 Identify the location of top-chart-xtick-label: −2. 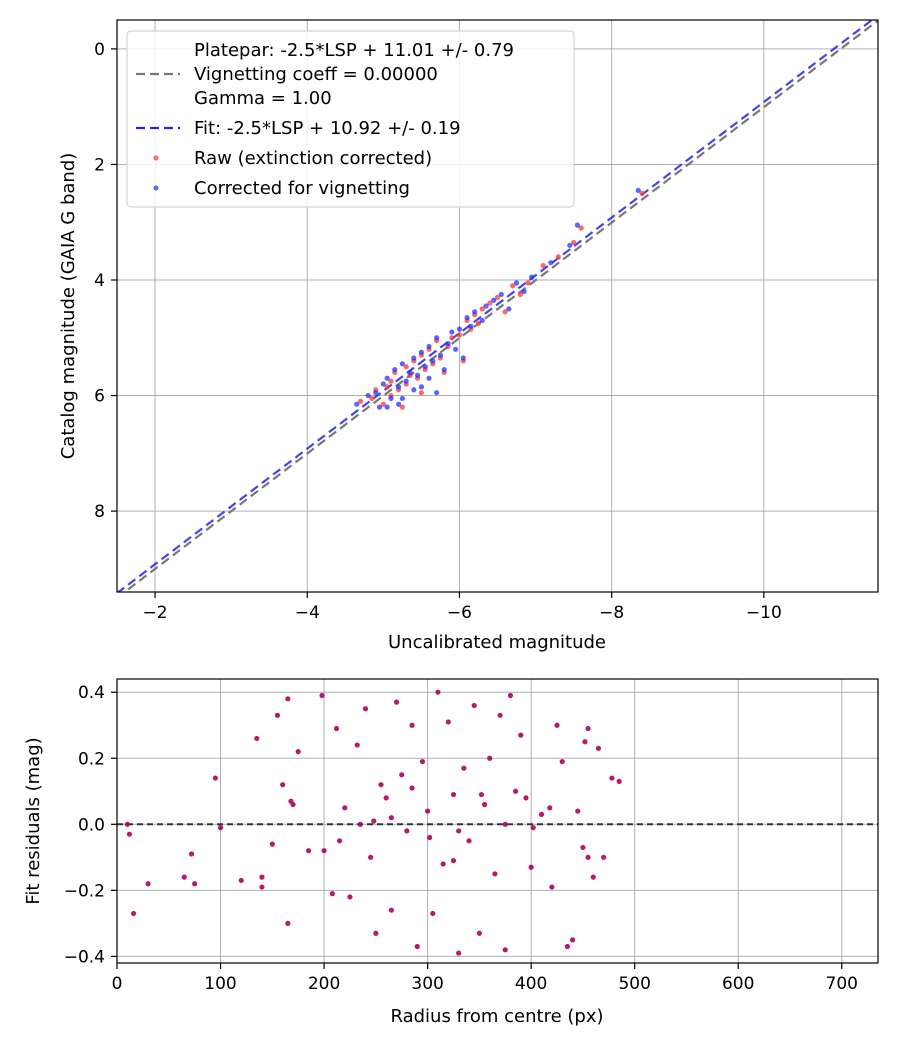
(155, 613).